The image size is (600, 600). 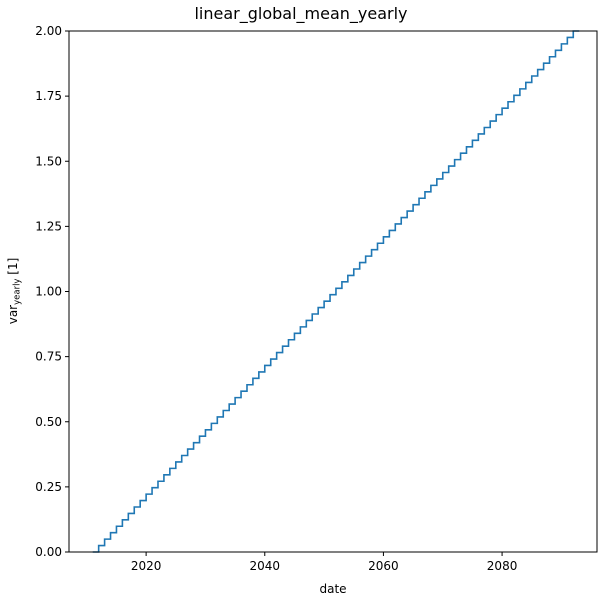 What do you see at coordinates (18, 292) in the screenshot?
I see `y-axis-label-subscript: yearly` at bounding box center [18, 292].